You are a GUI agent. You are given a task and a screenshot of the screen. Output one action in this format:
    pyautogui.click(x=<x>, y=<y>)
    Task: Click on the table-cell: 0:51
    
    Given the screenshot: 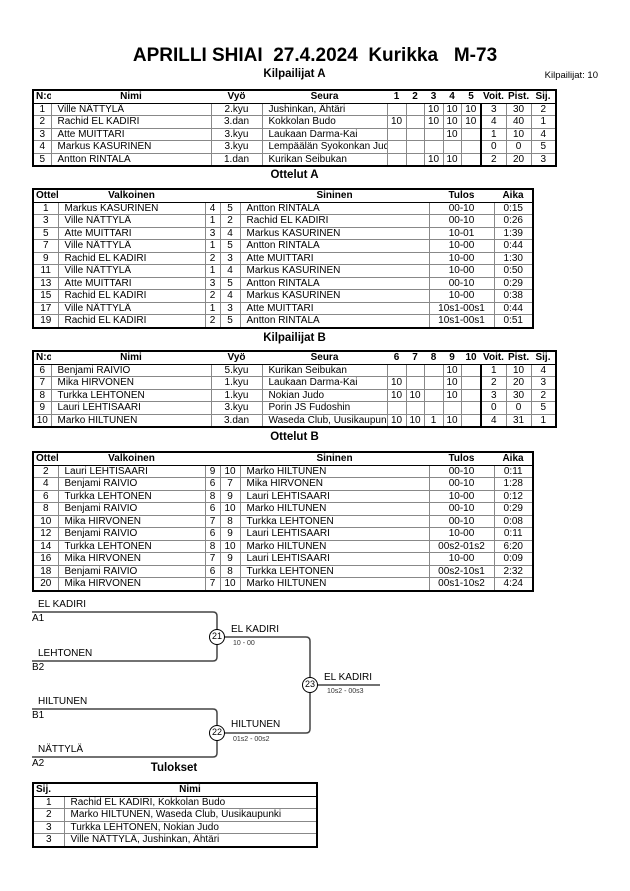 What is the action you would take?
    pyautogui.click(x=513, y=321)
    